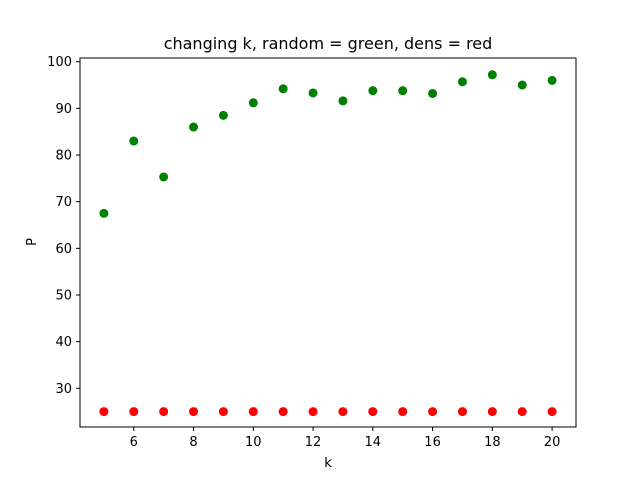 This screenshot has width=640, height=484. I want to click on y-tick-label: 70, so click(63, 202).